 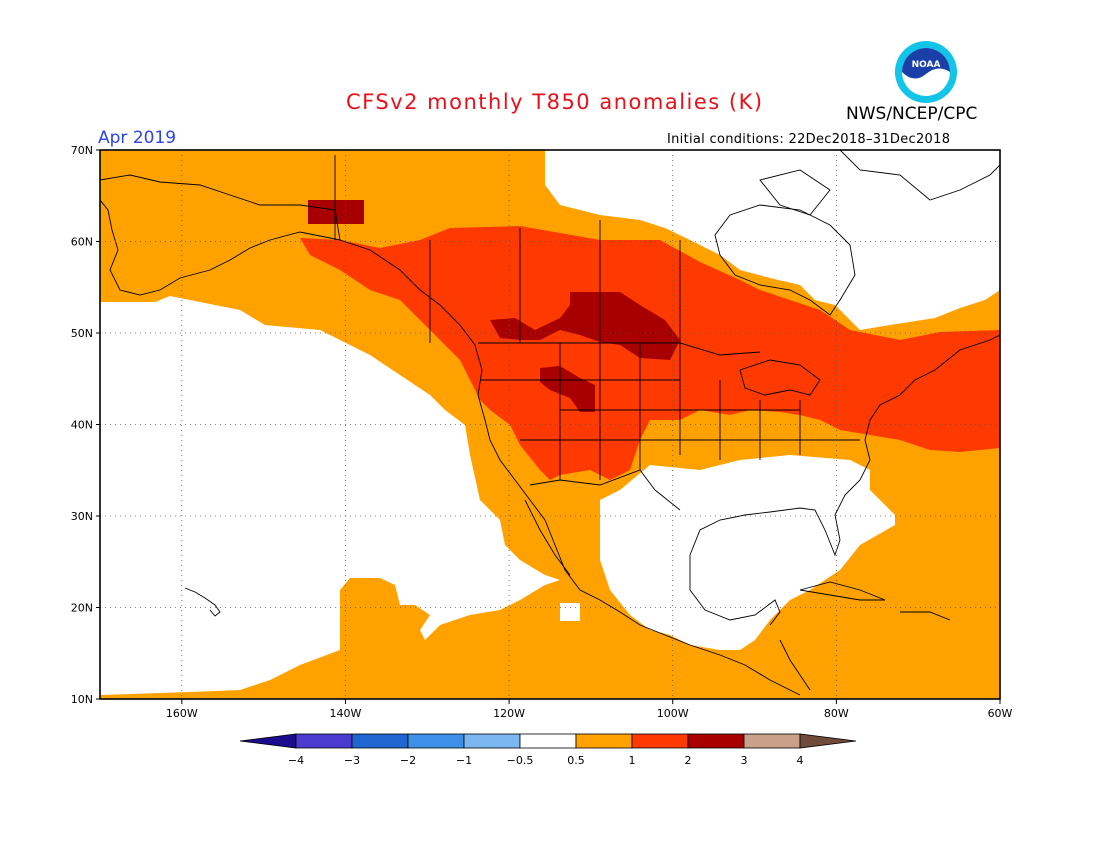 I want to click on latitude-labels: 70N 60N 50N 40N 30N 20N 10N, so click(x=85, y=425).